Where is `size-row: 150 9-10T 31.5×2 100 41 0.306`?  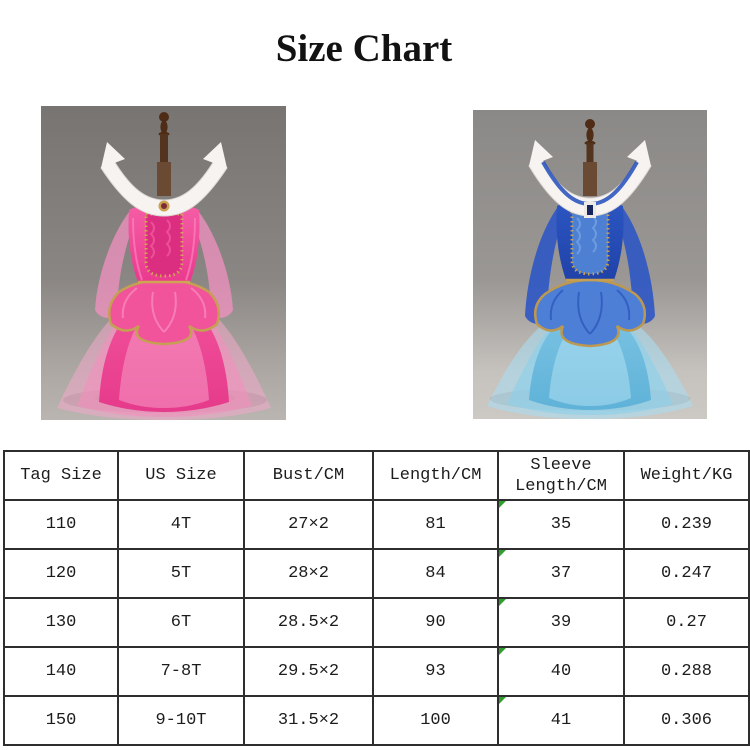
size-row: 150 9-10T 31.5×2 100 41 0.306 is located at coordinates (376, 720).